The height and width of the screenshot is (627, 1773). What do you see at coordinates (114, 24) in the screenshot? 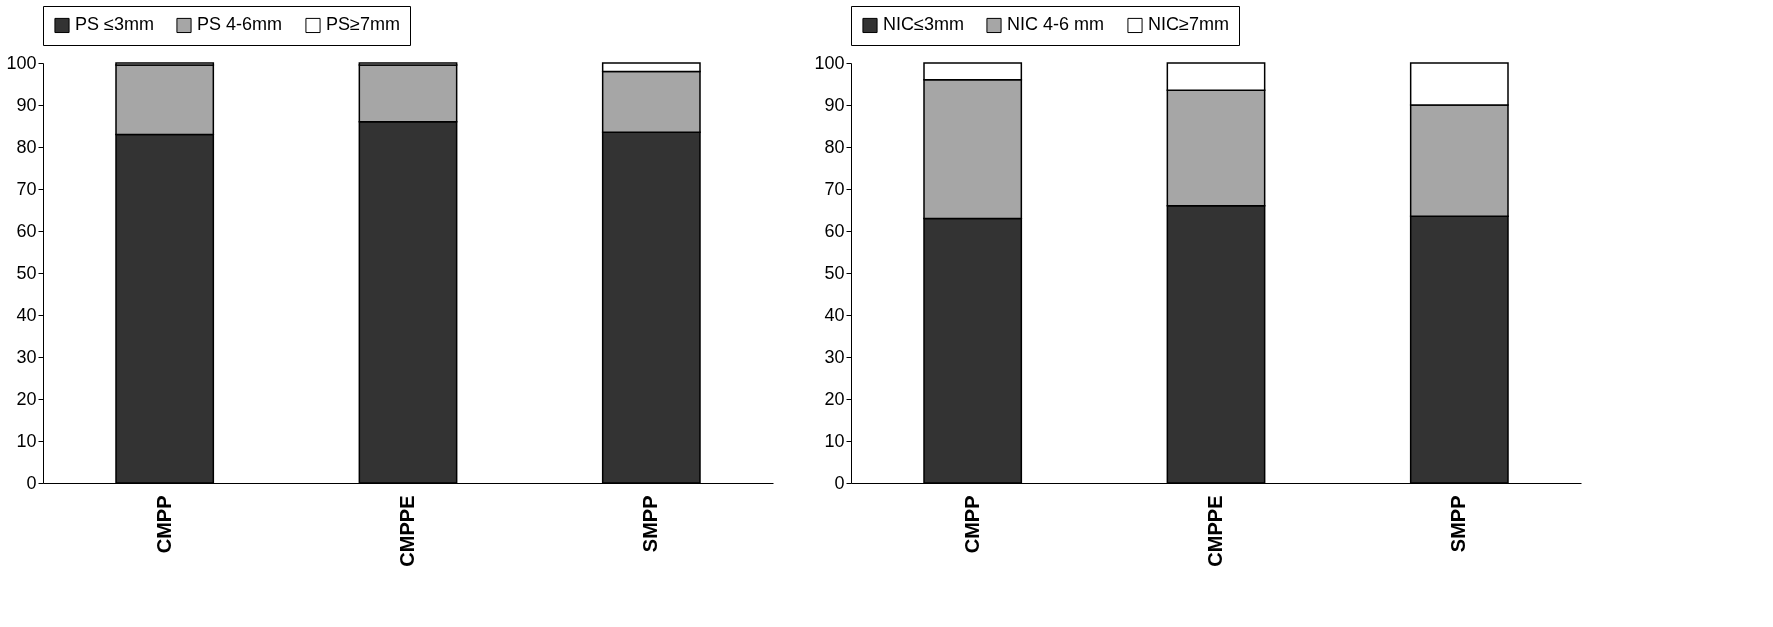
I see `legend-label: PS ≤3mm` at bounding box center [114, 24].